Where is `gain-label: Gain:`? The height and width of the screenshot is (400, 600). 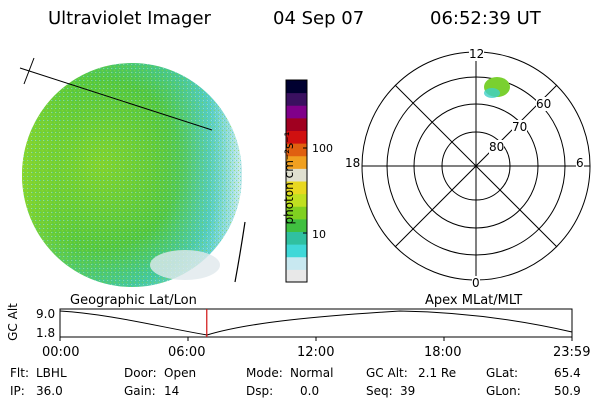
gain-label: Gain: is located at coordinates (140, 391).